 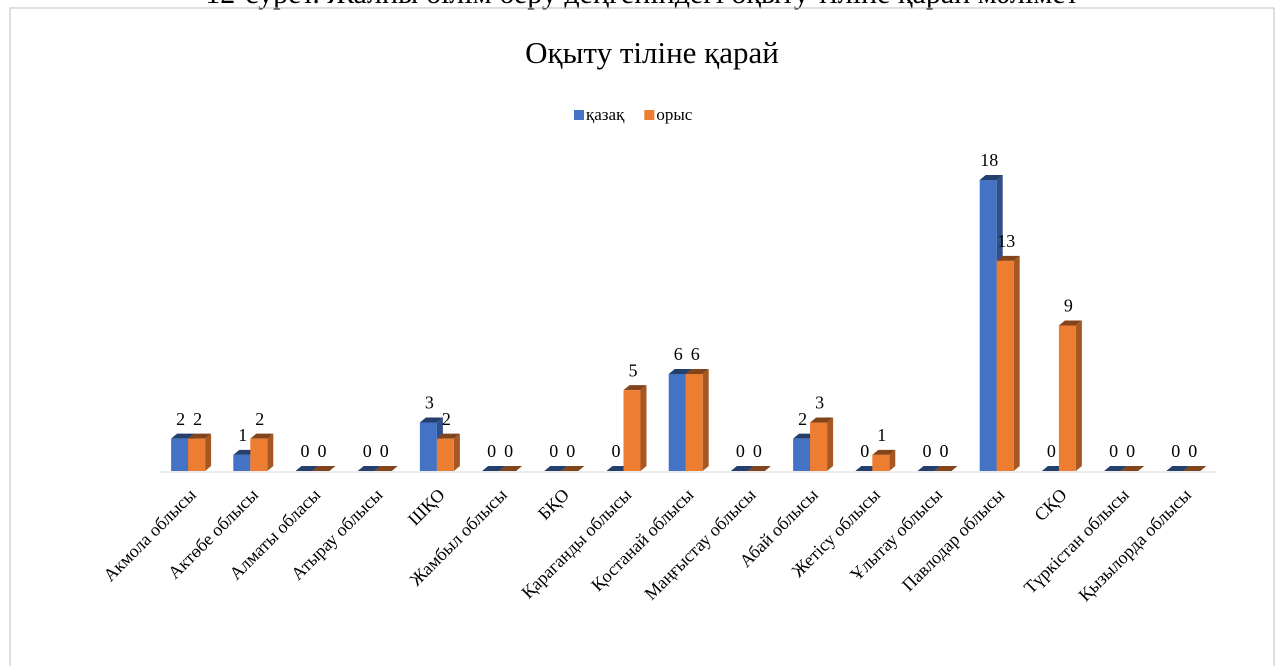 What do you see at coordinates (553, 504) in the screenshot?
I see `x-tick-label: БҚО` at bounding box center [553, 504].